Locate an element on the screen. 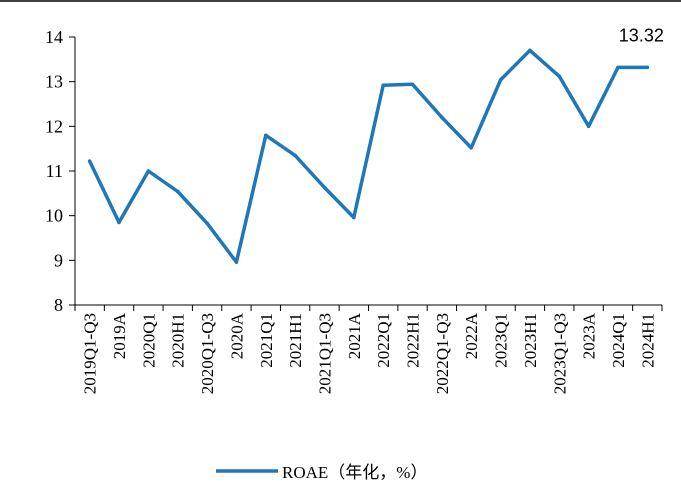 Image resolution: width=681 pixels, height=487 pixels. x-tick-label: 2023Q1 is located at coordinates (501, 340).